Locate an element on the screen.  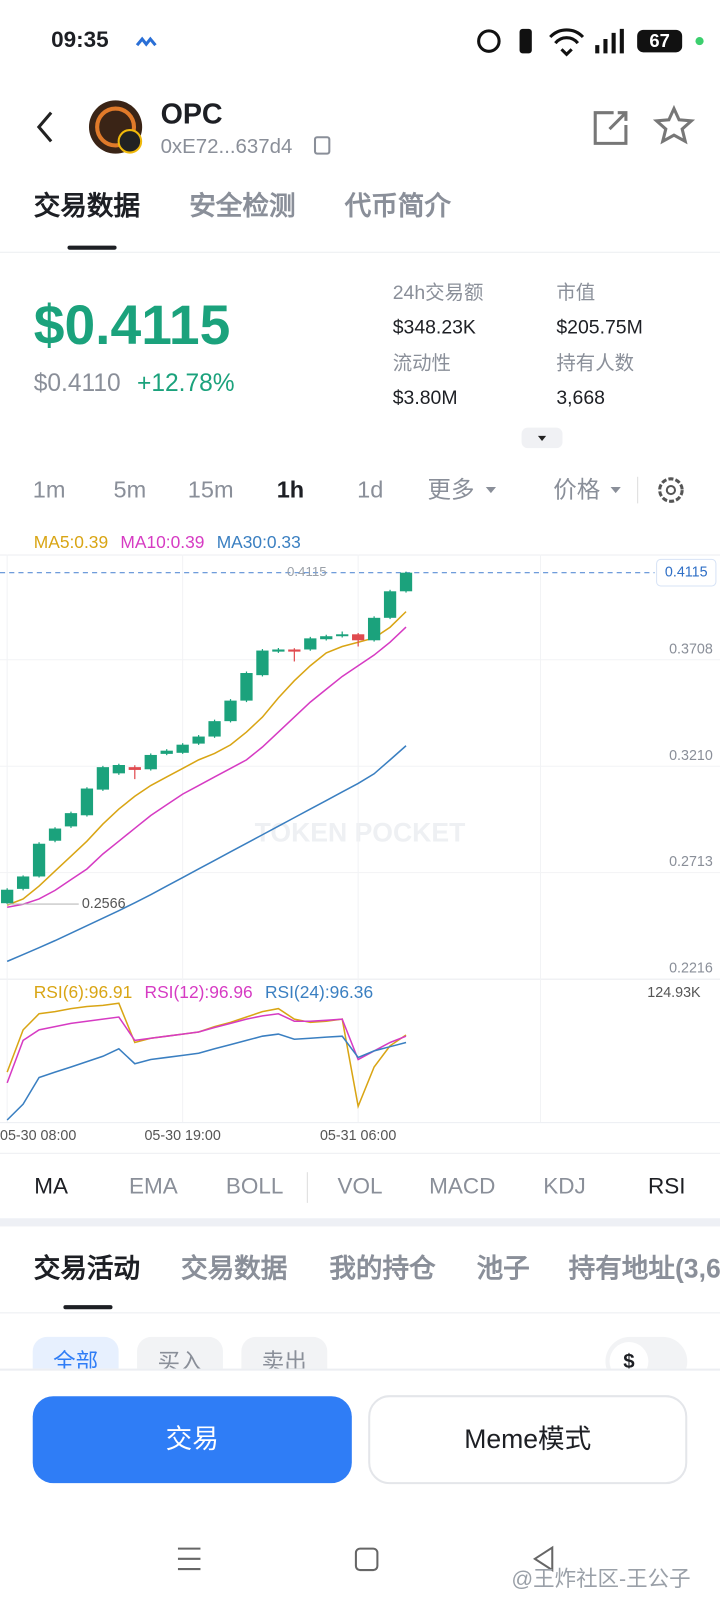
interval: 1h is located at coordinates (290, 489).